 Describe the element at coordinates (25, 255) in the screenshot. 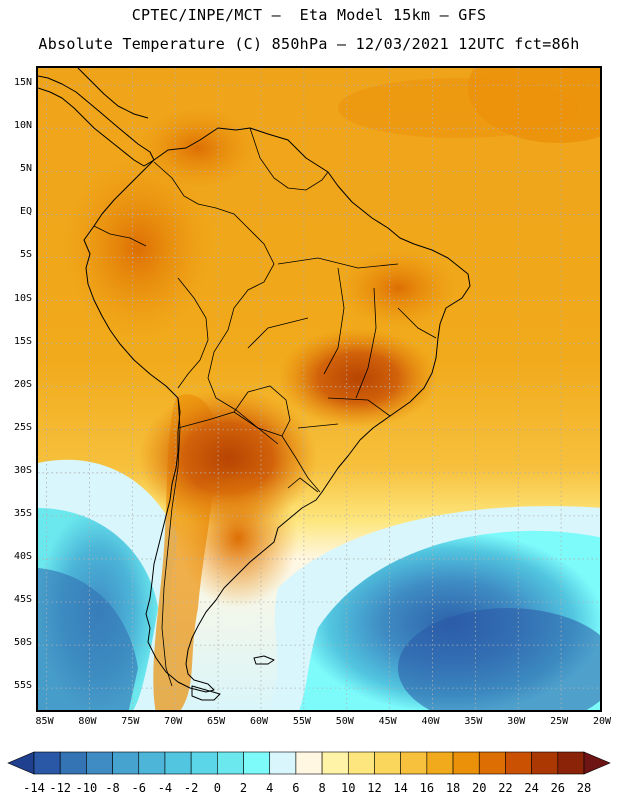

I see `lat-tick-label: 5S` at that location.